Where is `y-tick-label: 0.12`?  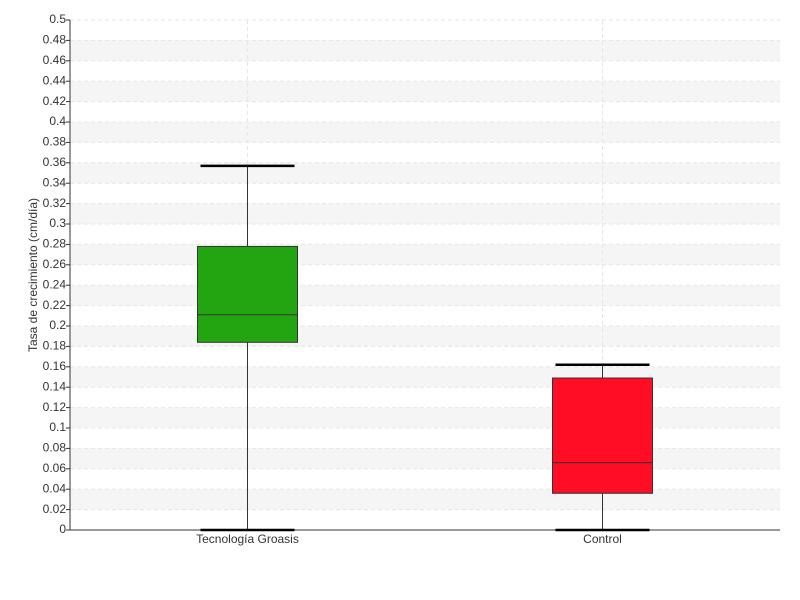
y-tick-label: 0.12 is located at coordinates (55, 407).